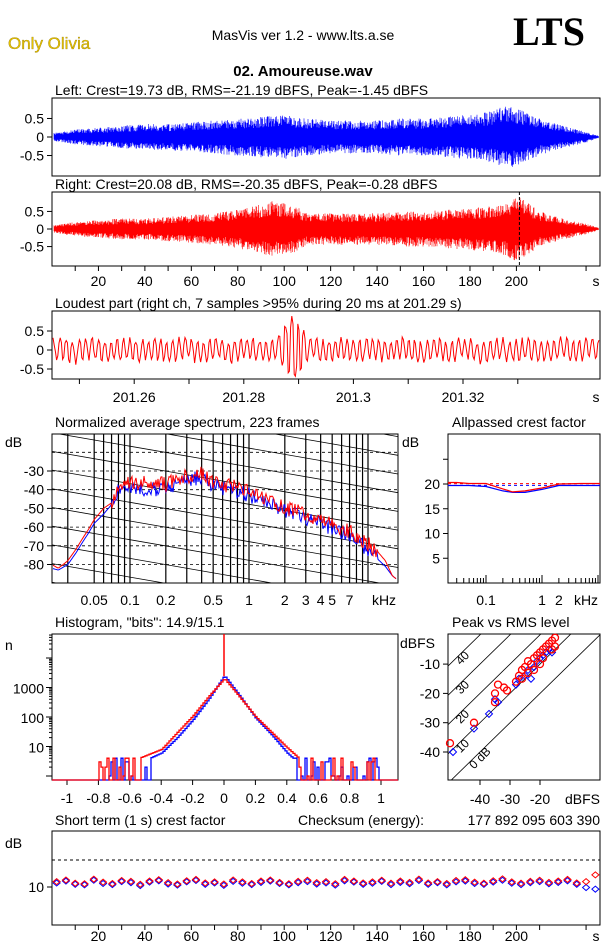  I want to click on spectrum-ytick-label: -70, so click(34, 546).